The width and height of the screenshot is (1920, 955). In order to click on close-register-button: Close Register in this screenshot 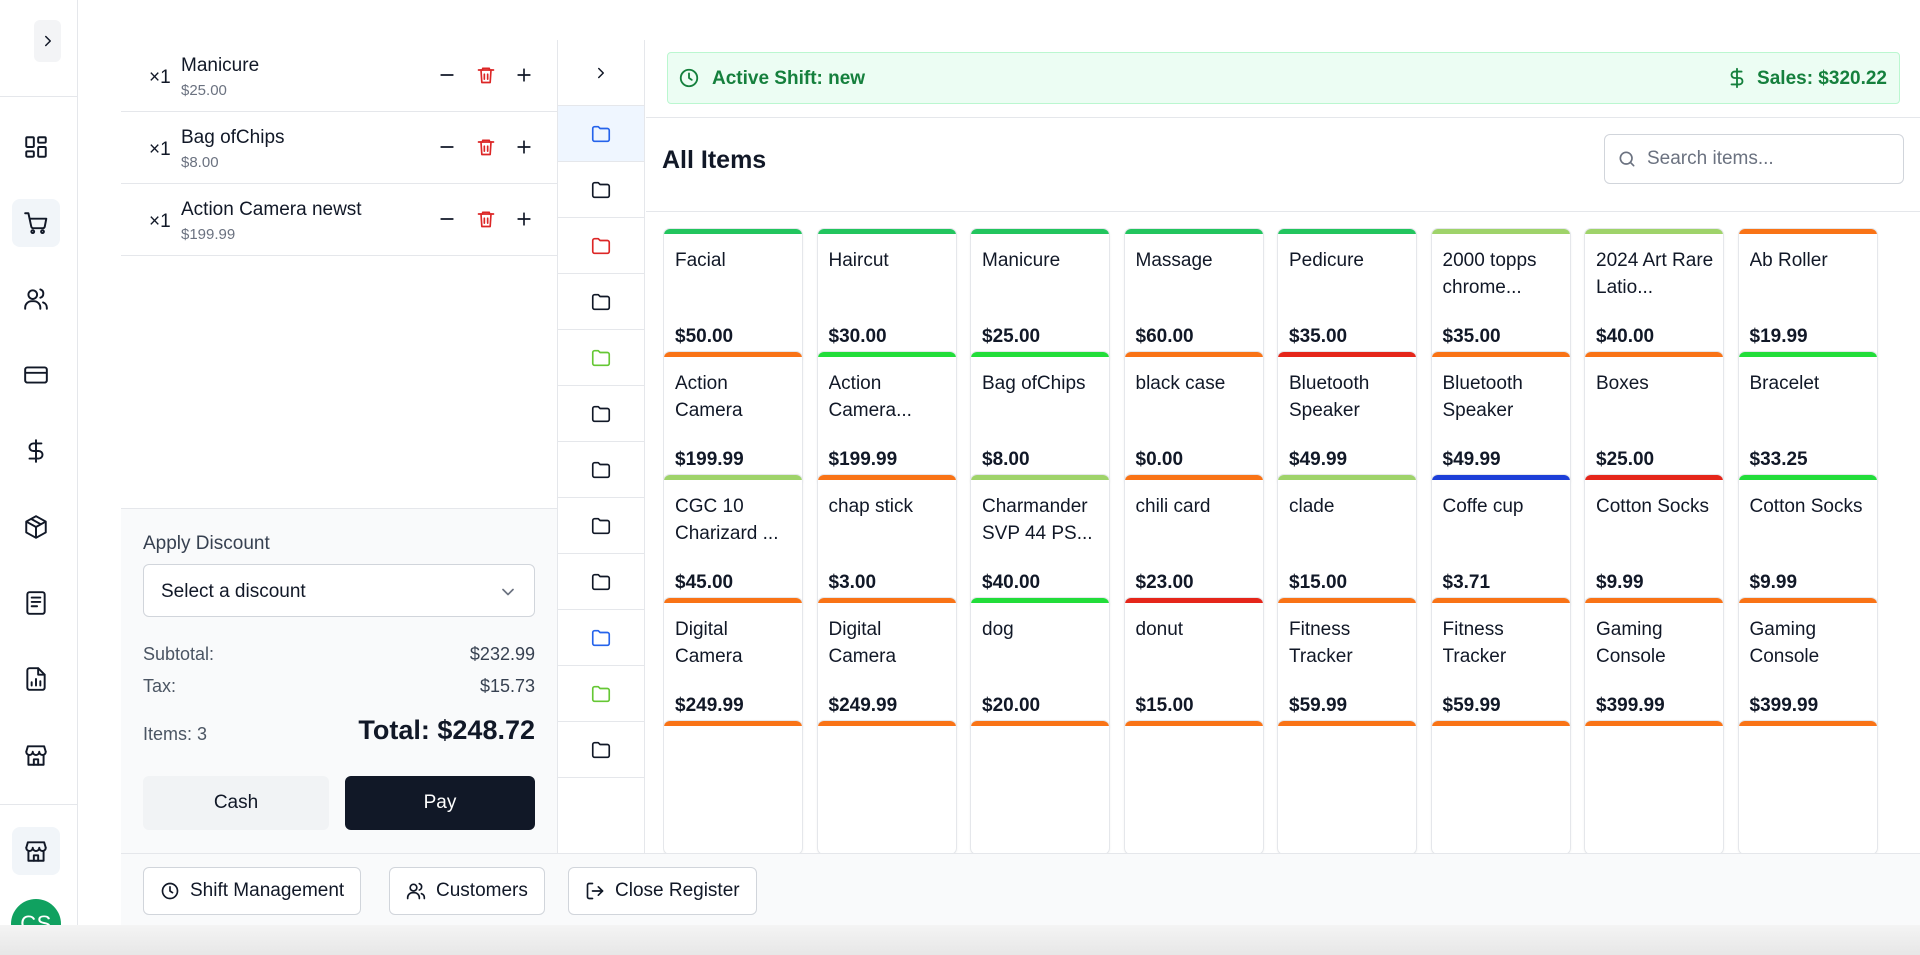, I will do `click(662, 891)`.